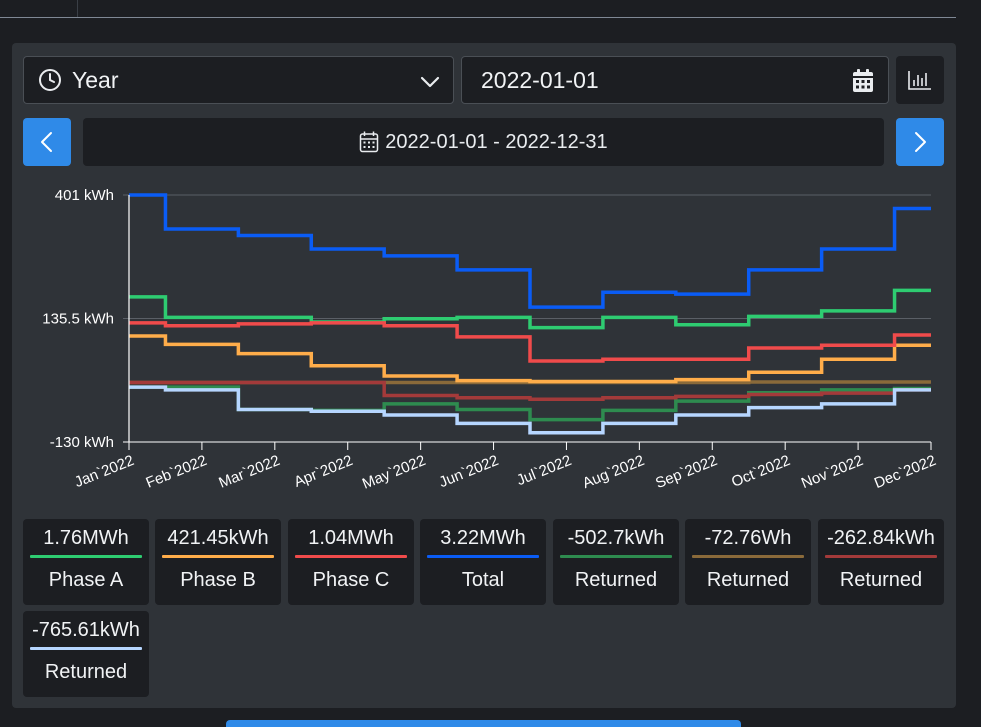  I want to click on chevron-down-icon, so click(430, 82).